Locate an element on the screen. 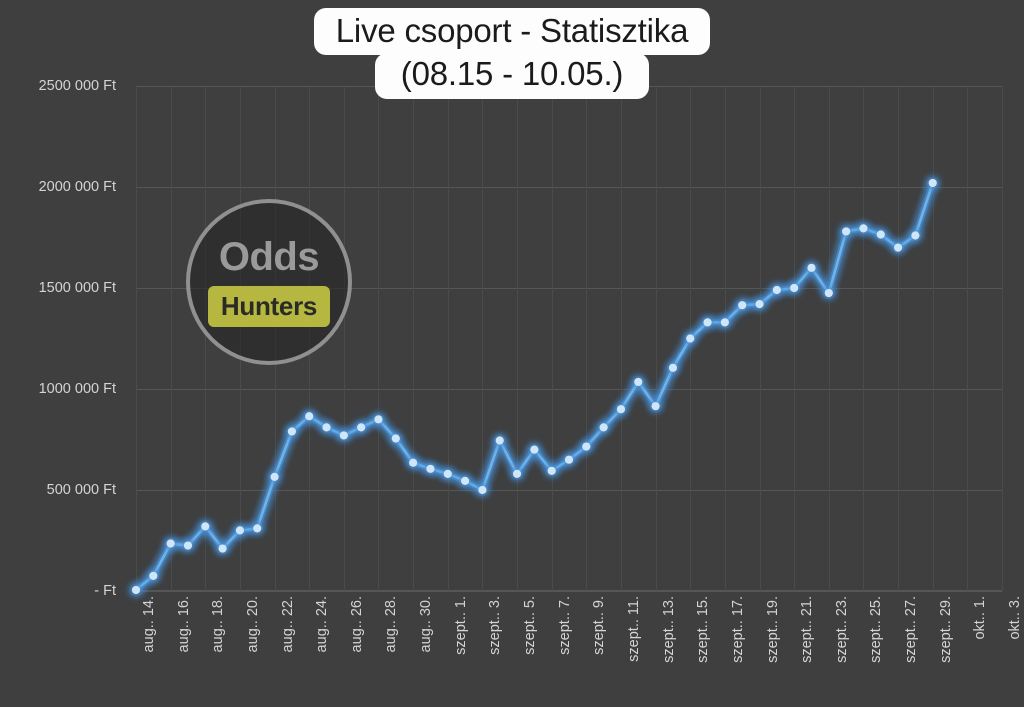 Image resolution: width=1024 pixels, height=707 pixels. data-point-marker: szept.. 23. — 1 475 000 Ft is located at coordinates (828, 293).